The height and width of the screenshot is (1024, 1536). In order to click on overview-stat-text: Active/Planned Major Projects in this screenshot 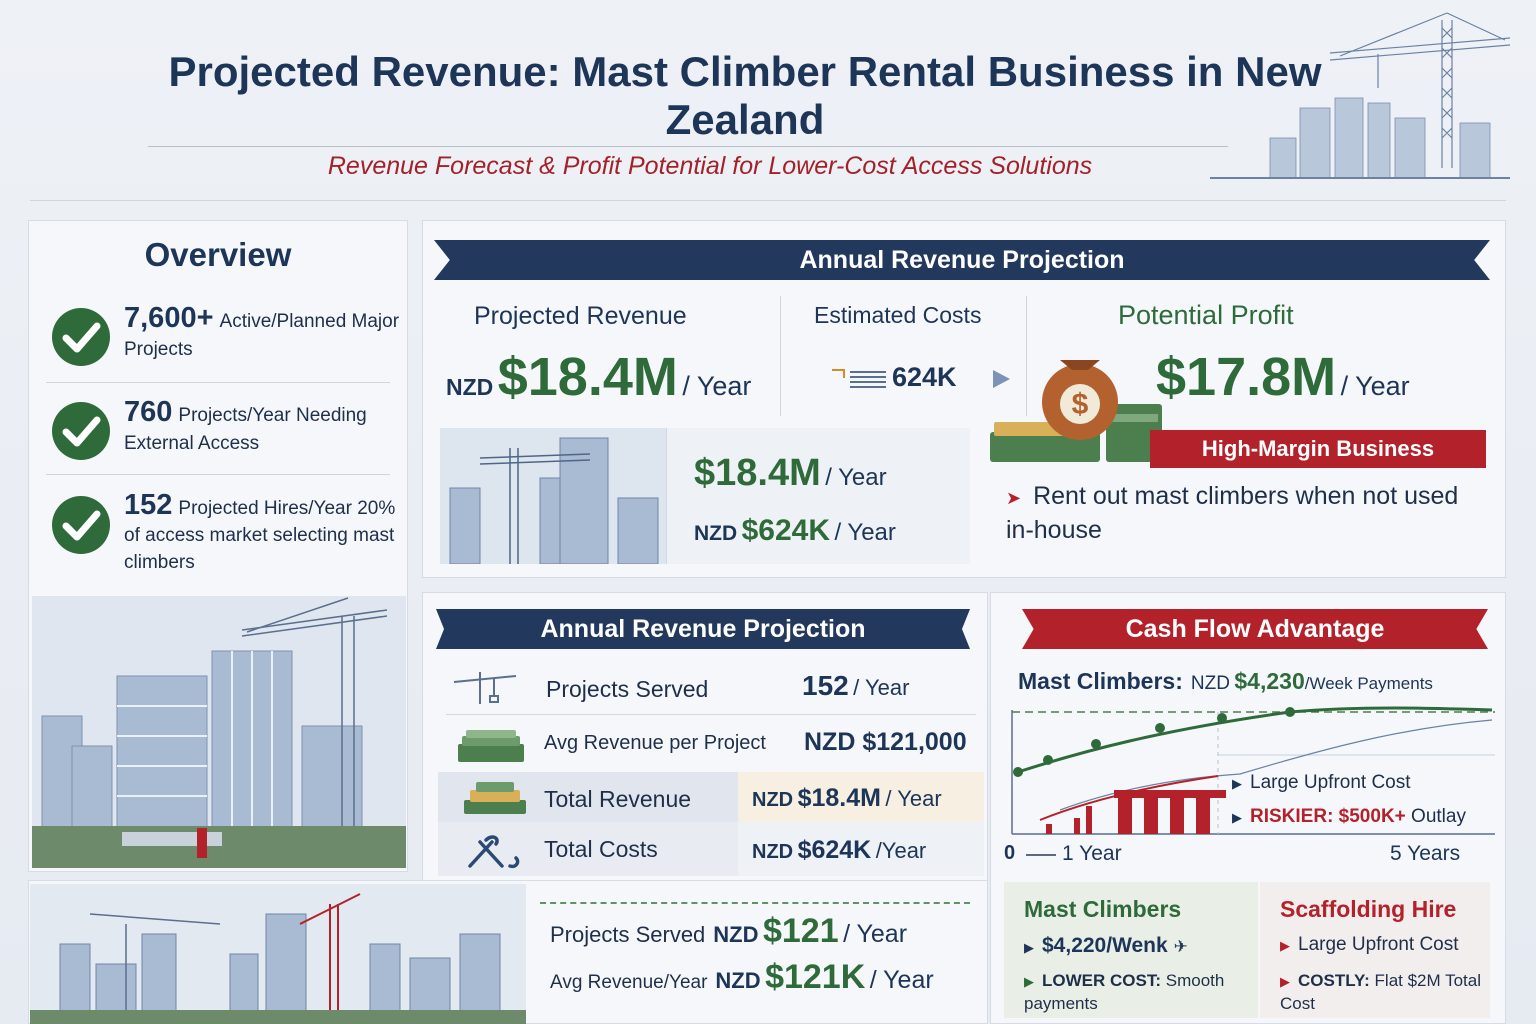, I will do `click(262, 335)`.